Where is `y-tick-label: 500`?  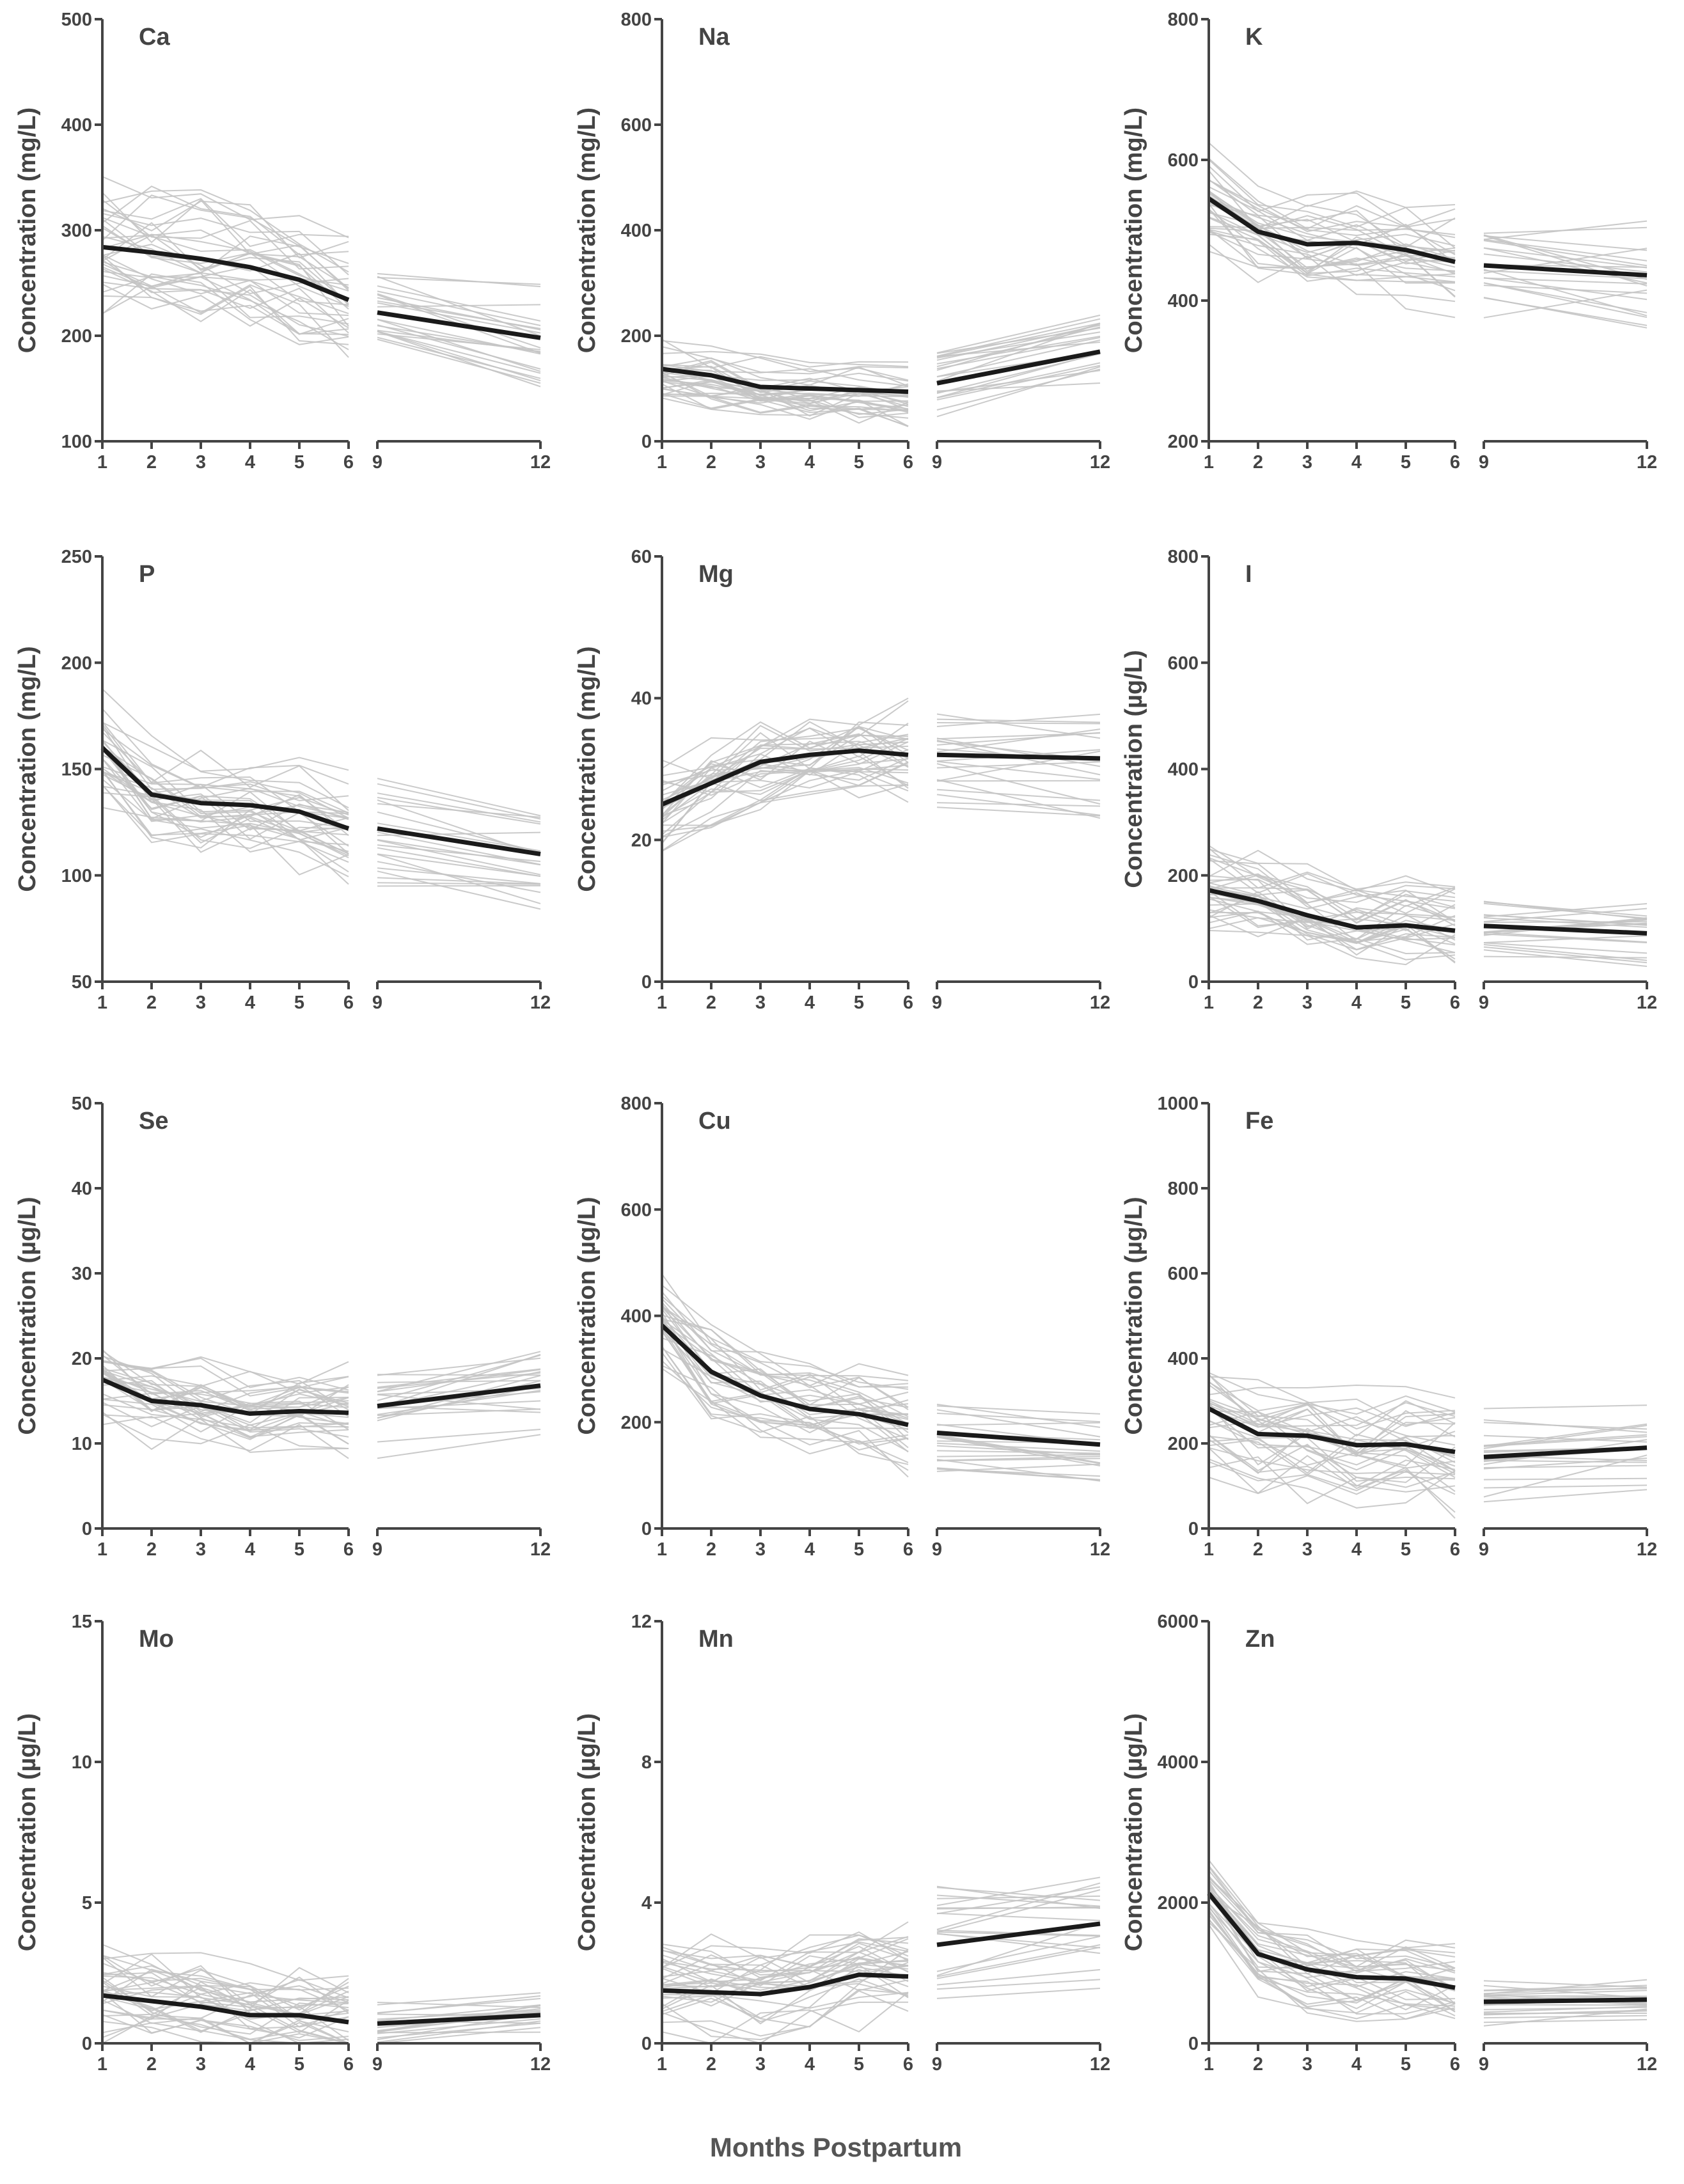 y-tick-label: 500 is located at coordinates (76, 20).